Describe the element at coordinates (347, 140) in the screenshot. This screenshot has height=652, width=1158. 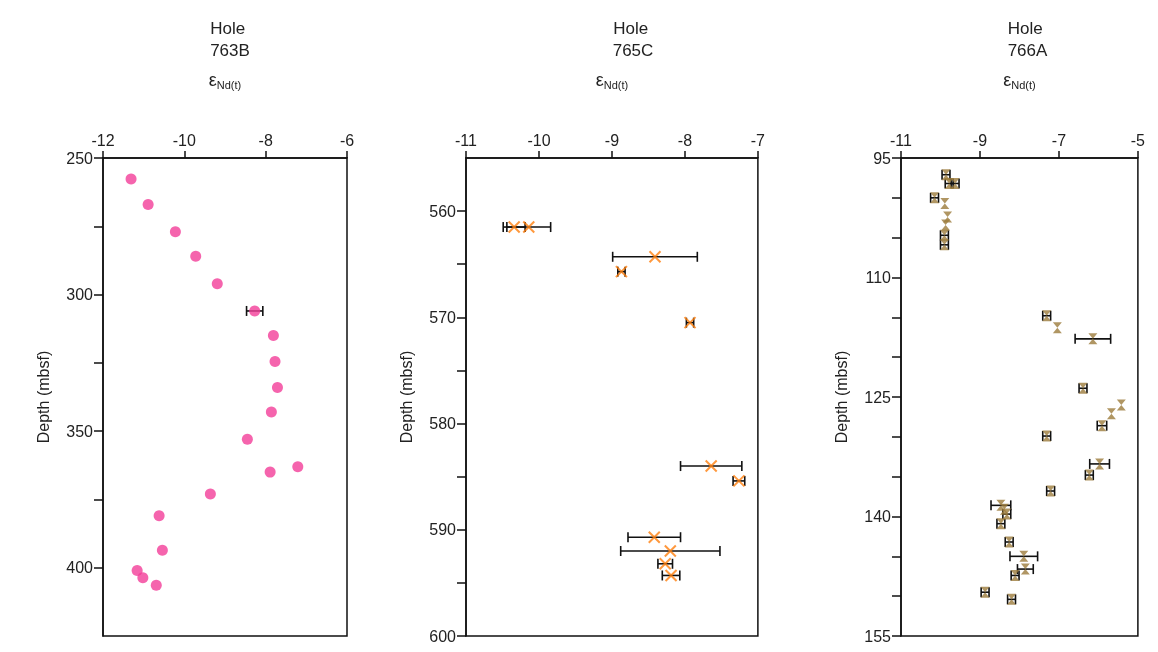
I see `x-tick-label: -6` at that location.